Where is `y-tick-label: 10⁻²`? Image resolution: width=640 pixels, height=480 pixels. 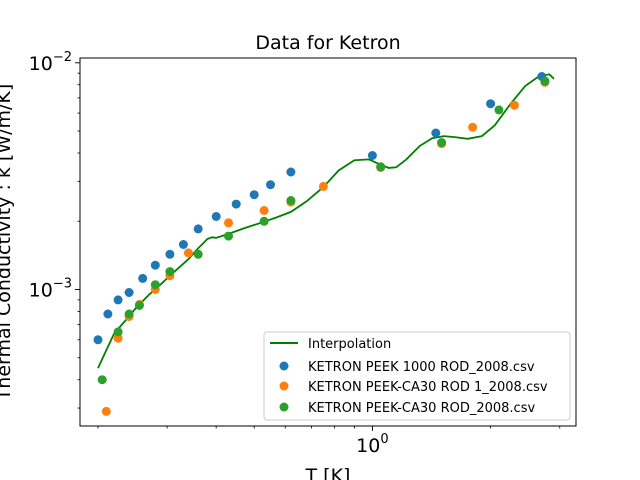 y-tick-label: 10⁻² is located at coordinates (50, 62).